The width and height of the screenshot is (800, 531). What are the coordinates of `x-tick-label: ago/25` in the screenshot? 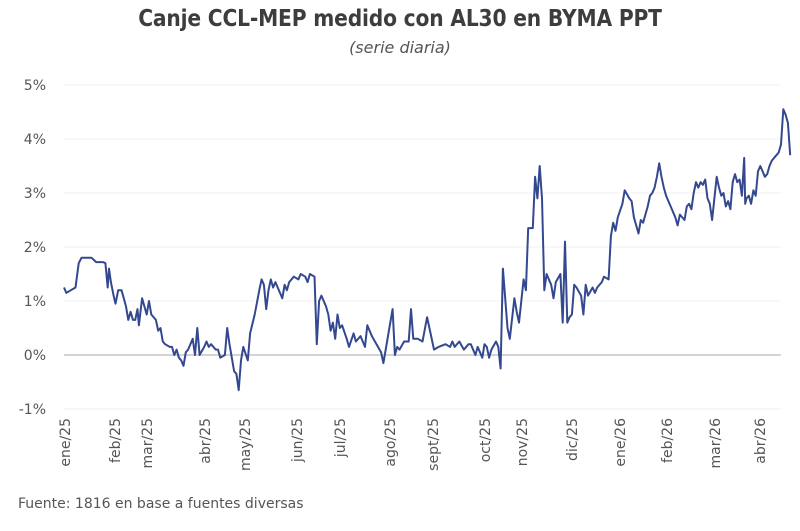 It's located at (391, 442).